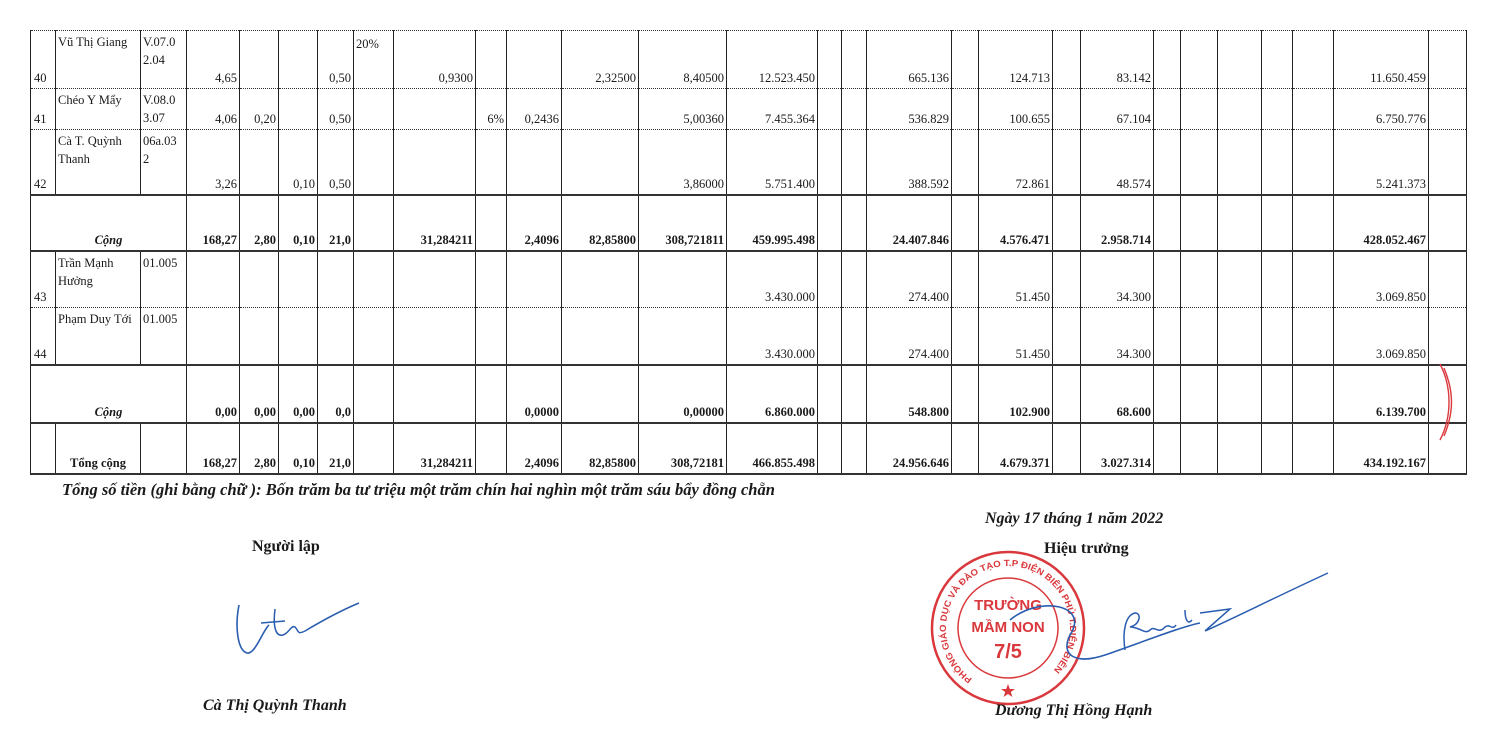 This screenshot has width=1500, height=737. What do you see at coordinates (682, 109) in the screenshot?
I see `value-cell: 5,00360` at bounding box center [682, 109].